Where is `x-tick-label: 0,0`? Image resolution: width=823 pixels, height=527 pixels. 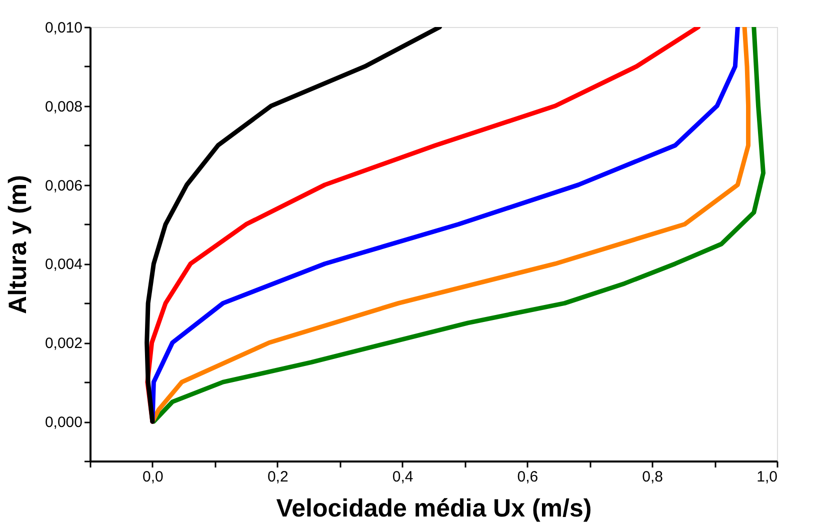 x-tick-label: 0,0 is located at coordinates (153, 477).